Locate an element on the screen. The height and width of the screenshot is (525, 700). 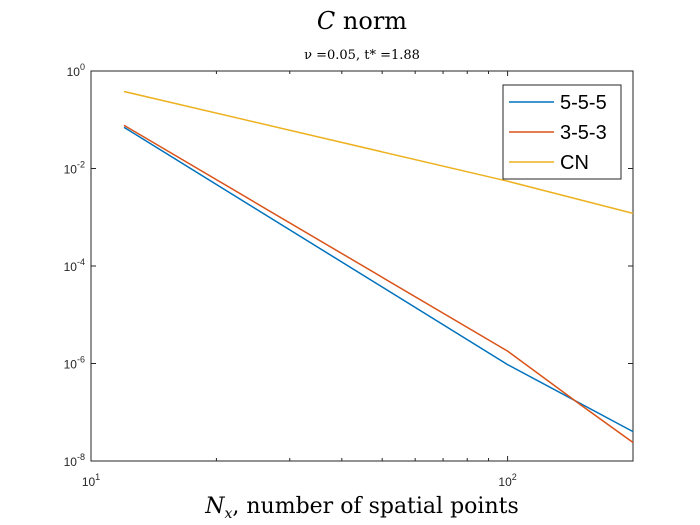
y-tick-label: 10⁻⁶ is located at coordinates (74, 363).